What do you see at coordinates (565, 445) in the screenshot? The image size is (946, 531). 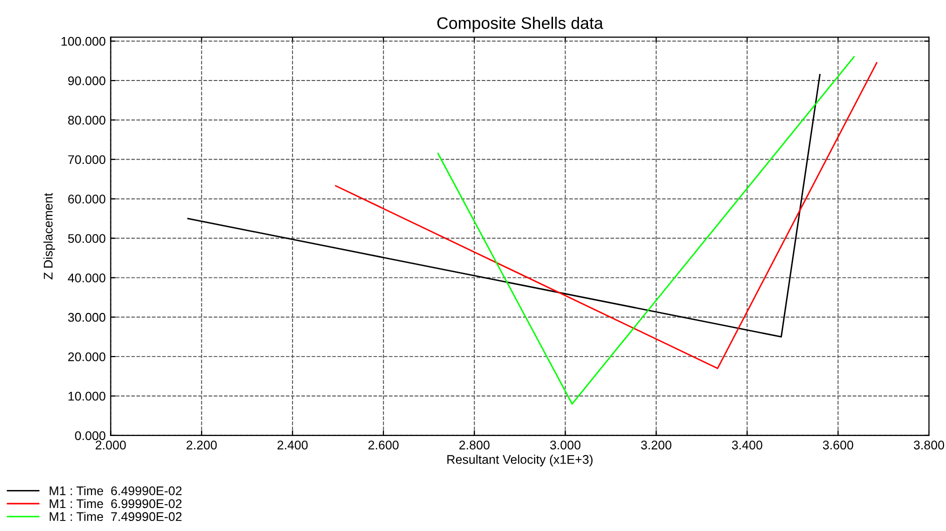 I see `x-tick-label: 3.000` at bounding box center [565, 445].